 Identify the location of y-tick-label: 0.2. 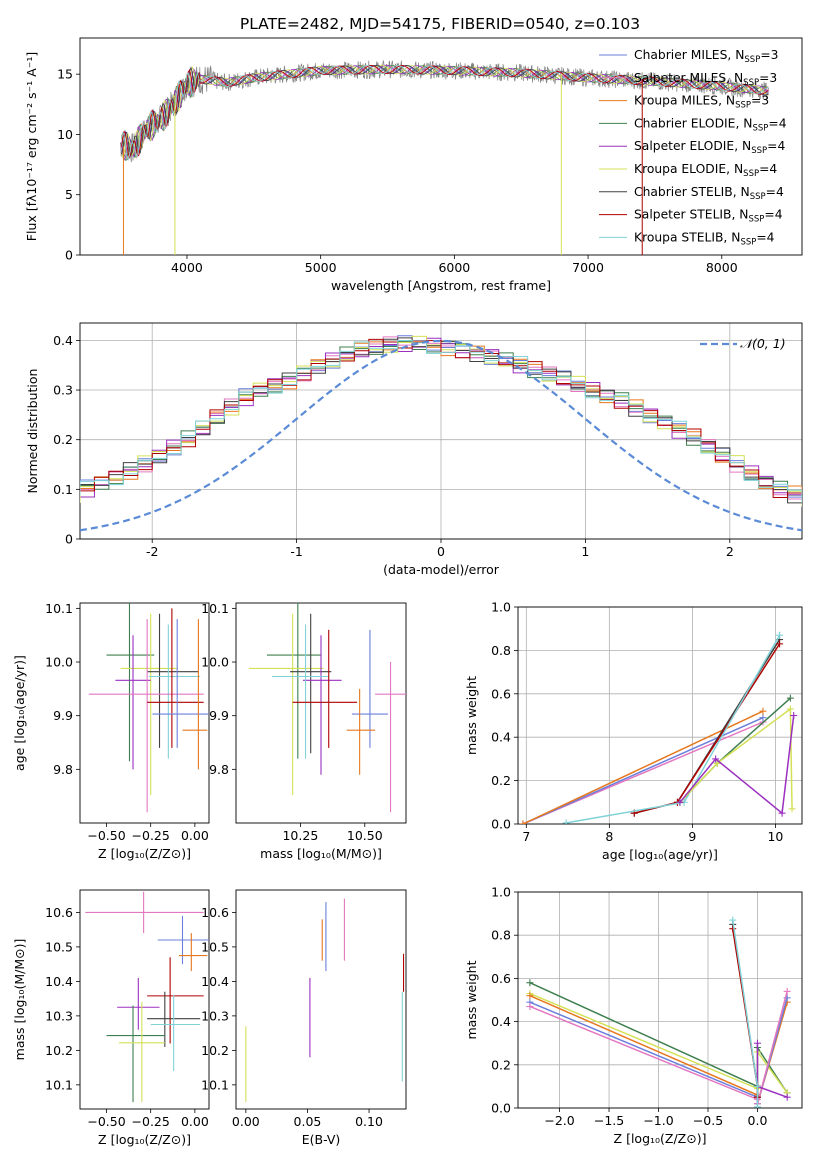
(501, 1064).